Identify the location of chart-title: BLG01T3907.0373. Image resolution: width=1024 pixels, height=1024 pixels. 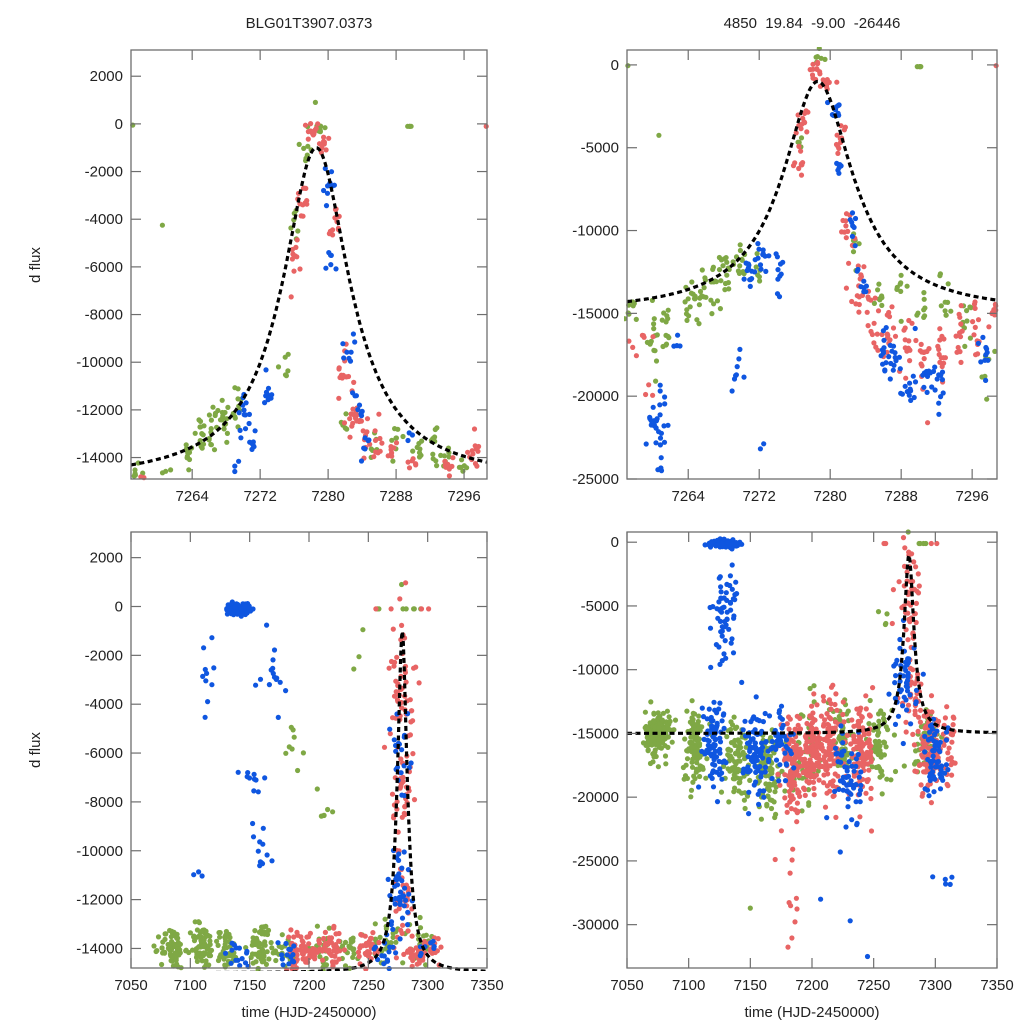
(309, 23).